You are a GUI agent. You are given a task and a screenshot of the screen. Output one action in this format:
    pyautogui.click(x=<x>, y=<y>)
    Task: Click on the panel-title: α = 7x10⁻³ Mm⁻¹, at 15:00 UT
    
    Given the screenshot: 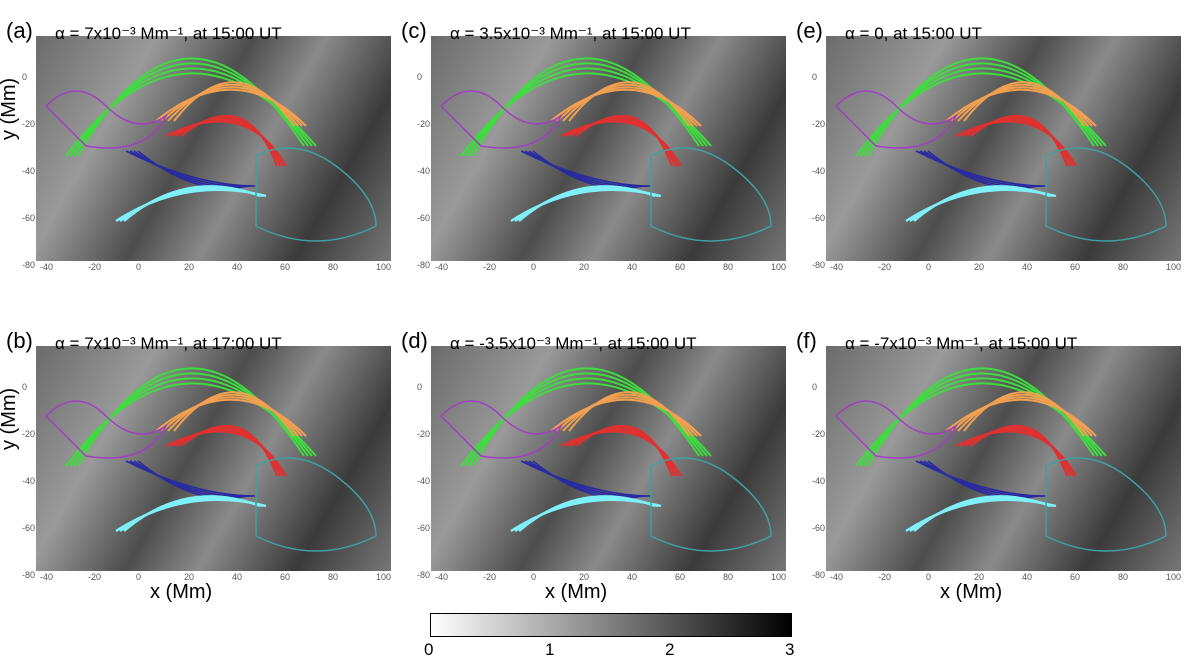 What is the action you would take?
    pyautogui.click(x=168, y=33)
    